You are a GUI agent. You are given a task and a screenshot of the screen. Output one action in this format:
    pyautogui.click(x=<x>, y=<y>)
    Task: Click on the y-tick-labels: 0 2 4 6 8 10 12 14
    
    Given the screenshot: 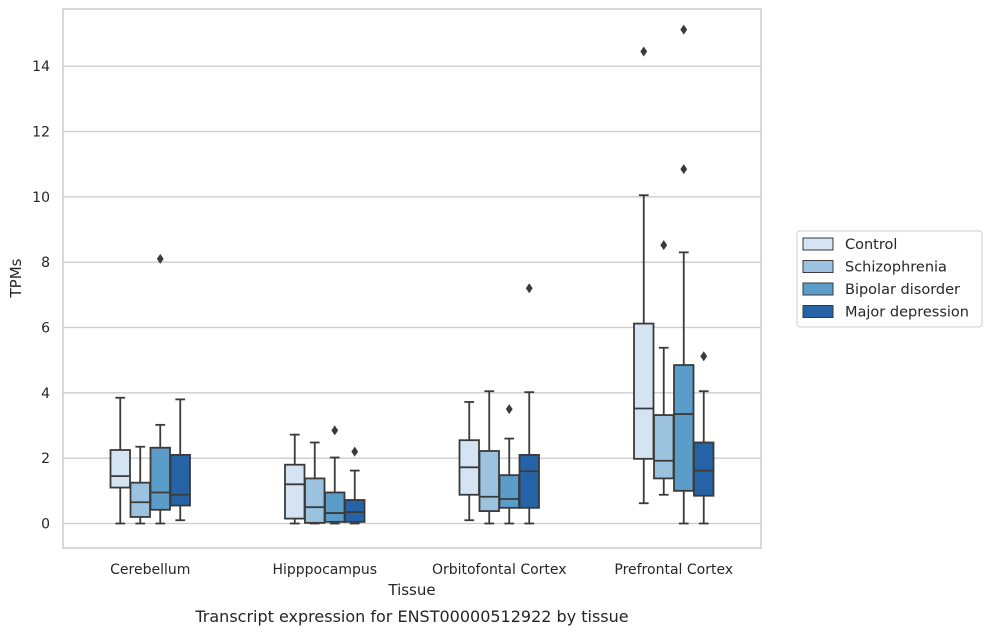 What is the action you would take?
    pyautogui.click(x=41, y=295)
    